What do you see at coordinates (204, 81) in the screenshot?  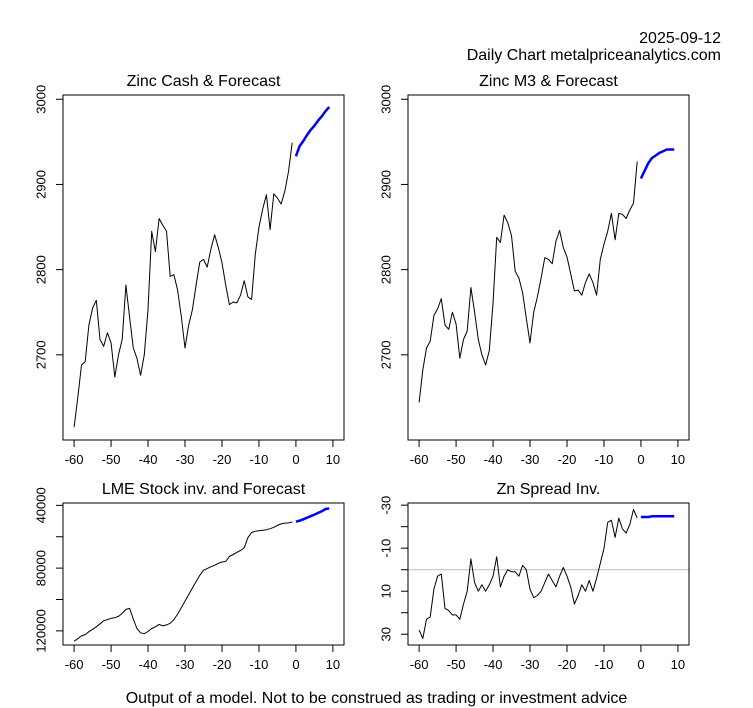 I see `panel-title: Zinc Cash & Forecast` at bounding box center [204, 81].